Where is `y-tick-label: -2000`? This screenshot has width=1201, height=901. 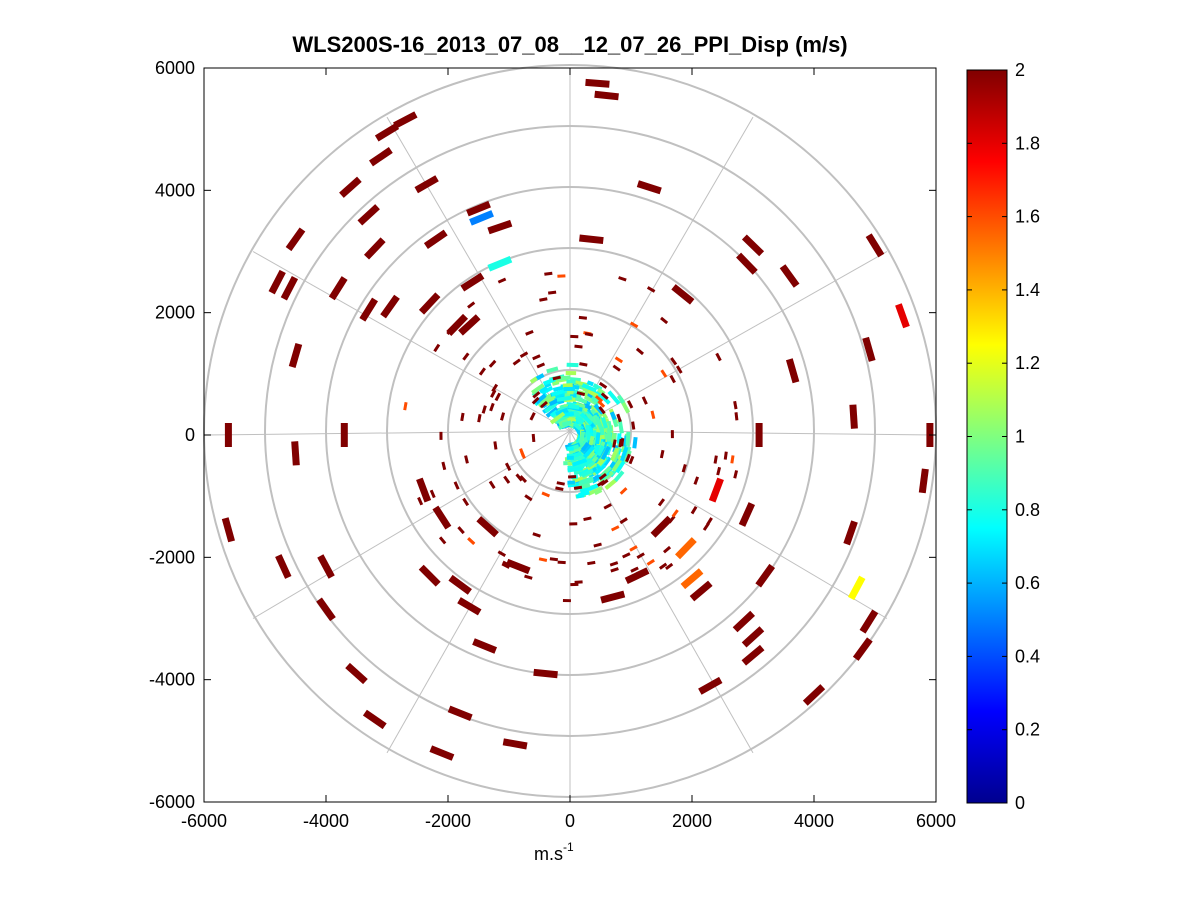 y-tick-label: -2000 is located at coordinates (172, 557).